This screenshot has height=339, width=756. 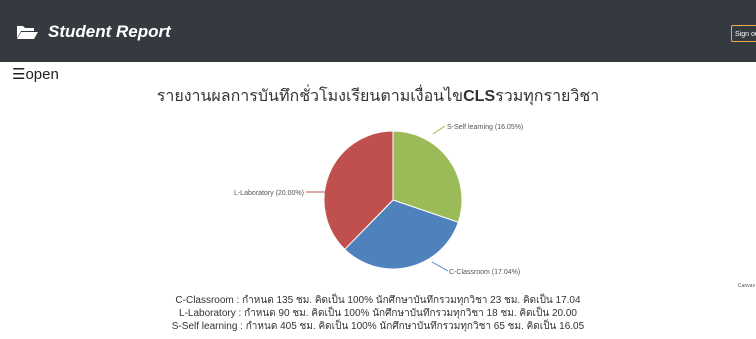 What do you see at coordinates (479, 96) in the screenshot?
I see `report-title-bold: CLS` at bounding box center [479, 96].